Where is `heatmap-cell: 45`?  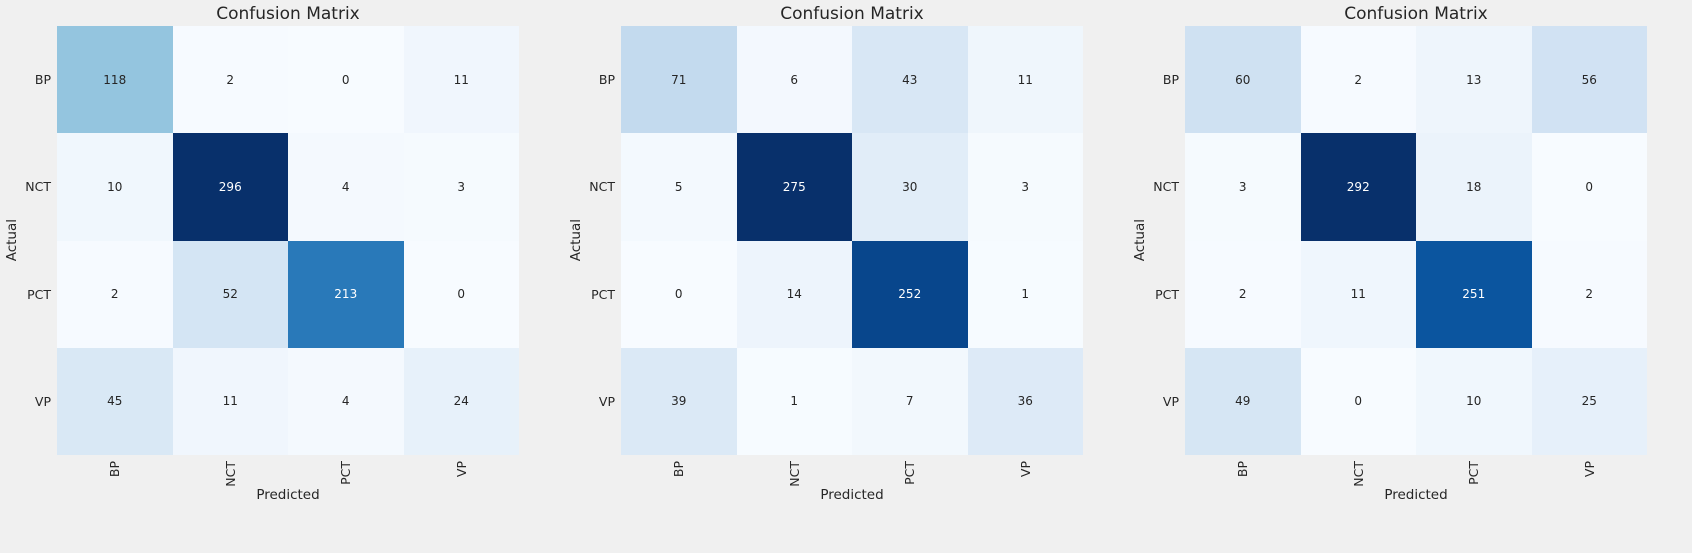 heatmap-cell: 45 is located at coordinates (115, 401).